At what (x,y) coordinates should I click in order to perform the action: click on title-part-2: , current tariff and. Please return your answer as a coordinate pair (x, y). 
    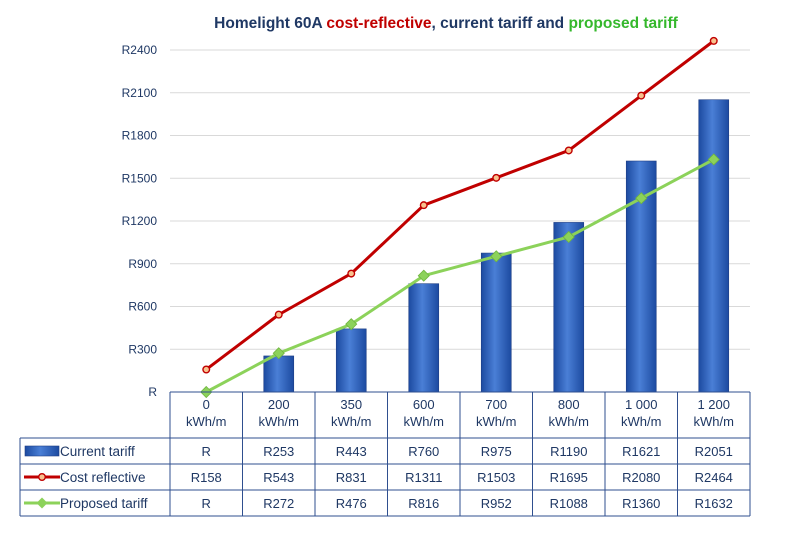
    Looking at the image, I should click on (500, 23).